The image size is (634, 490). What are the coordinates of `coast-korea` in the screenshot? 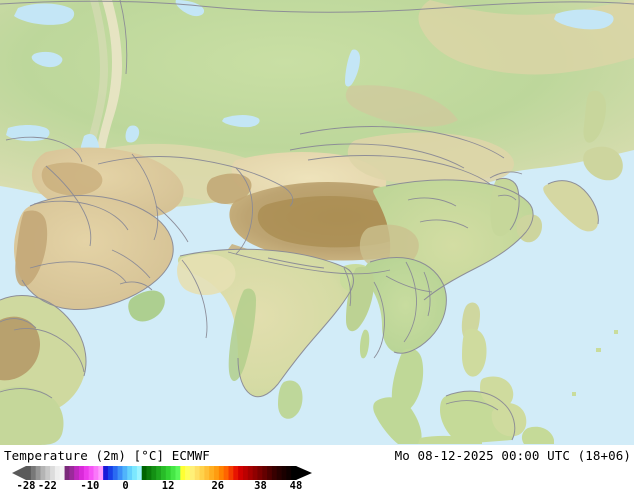 It's located at (507, 204).